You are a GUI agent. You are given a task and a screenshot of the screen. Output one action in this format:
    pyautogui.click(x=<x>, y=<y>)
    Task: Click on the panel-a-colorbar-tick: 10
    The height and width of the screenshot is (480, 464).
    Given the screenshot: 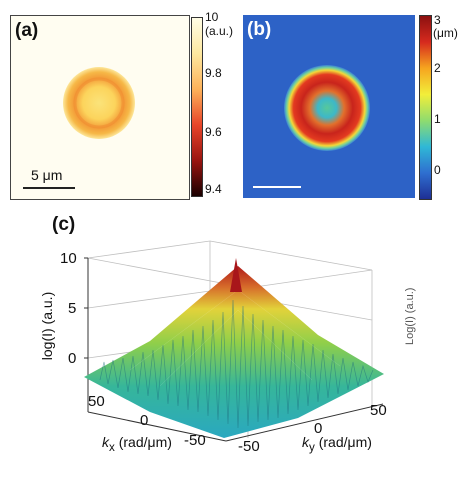 What is the action you would take?
    pyautogui.click(x=212, y=17)
    